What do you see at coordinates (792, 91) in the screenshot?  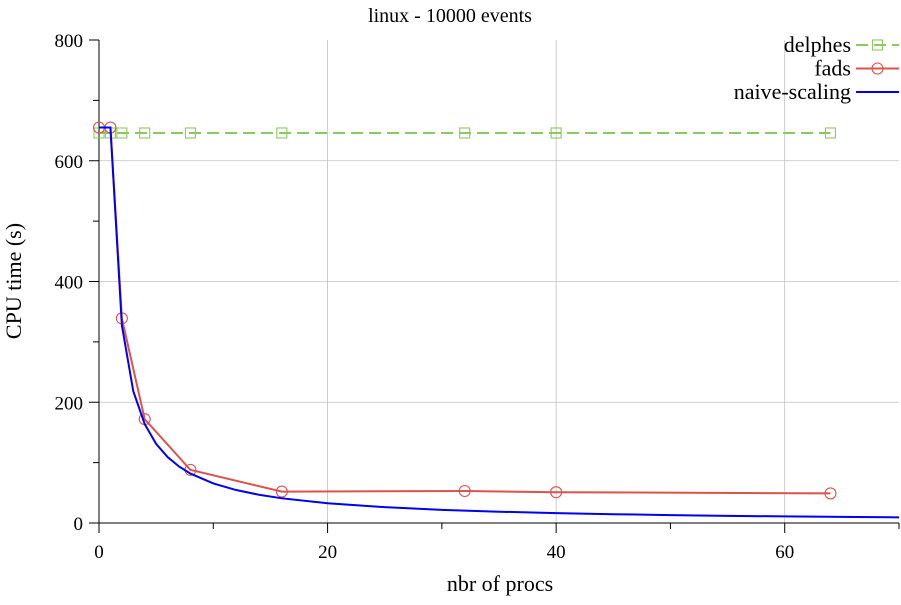 I see `legend-label-naive-scaling: naive-scaling` at bounding box center [792, 91].